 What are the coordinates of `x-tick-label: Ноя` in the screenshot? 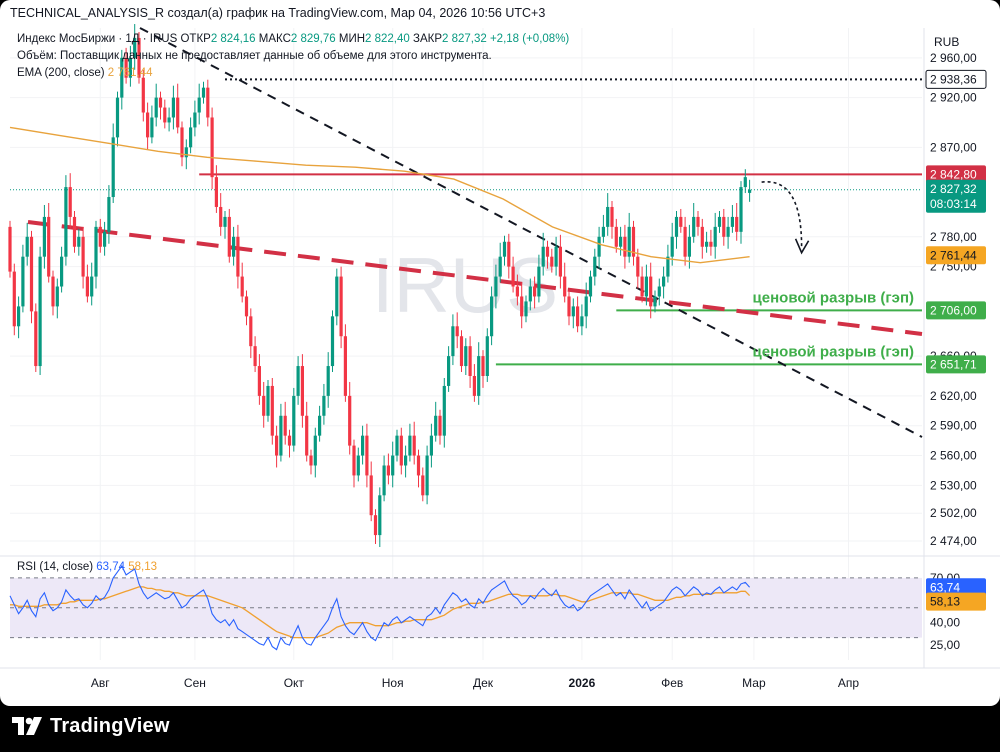 It's located at (393, 683).